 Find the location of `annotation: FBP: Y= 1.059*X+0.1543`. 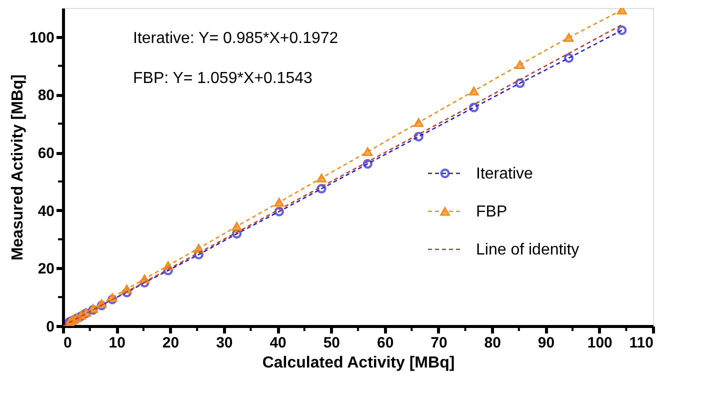

annotation: FBP: Y= 1.059*X+0.1543 is located at coordinates (222, 78).